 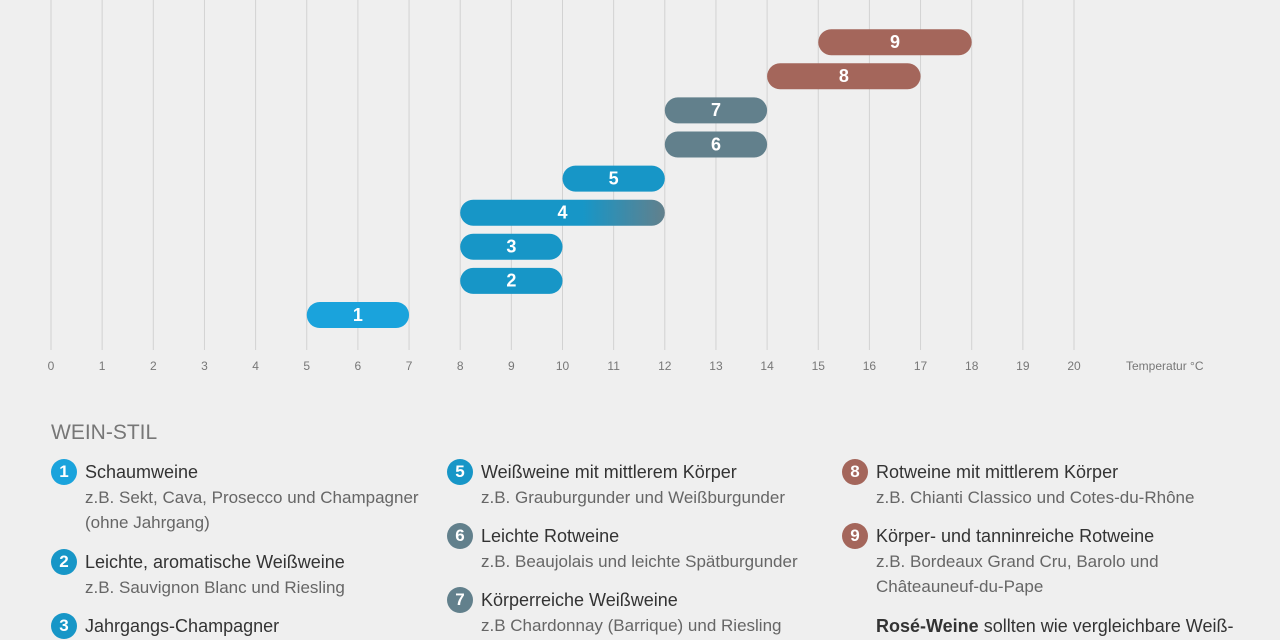 What do you see at coordinates (855, 536) in the screenshot?
I see `legend-number: 9` at bounding box center [855, 536].